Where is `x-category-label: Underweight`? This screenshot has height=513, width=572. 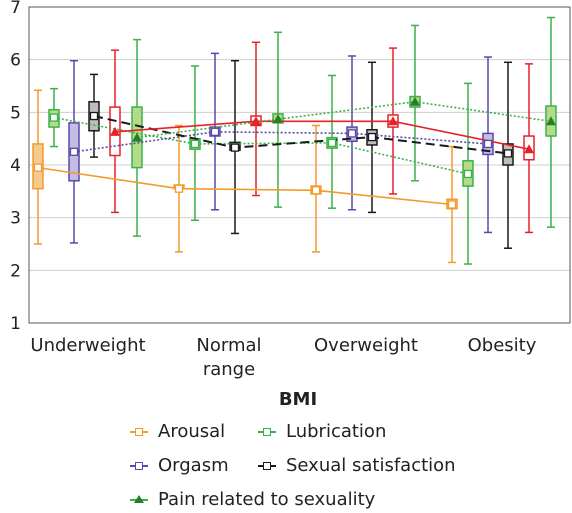
x-category-label: Underweight is located at coordinates (87, 345).